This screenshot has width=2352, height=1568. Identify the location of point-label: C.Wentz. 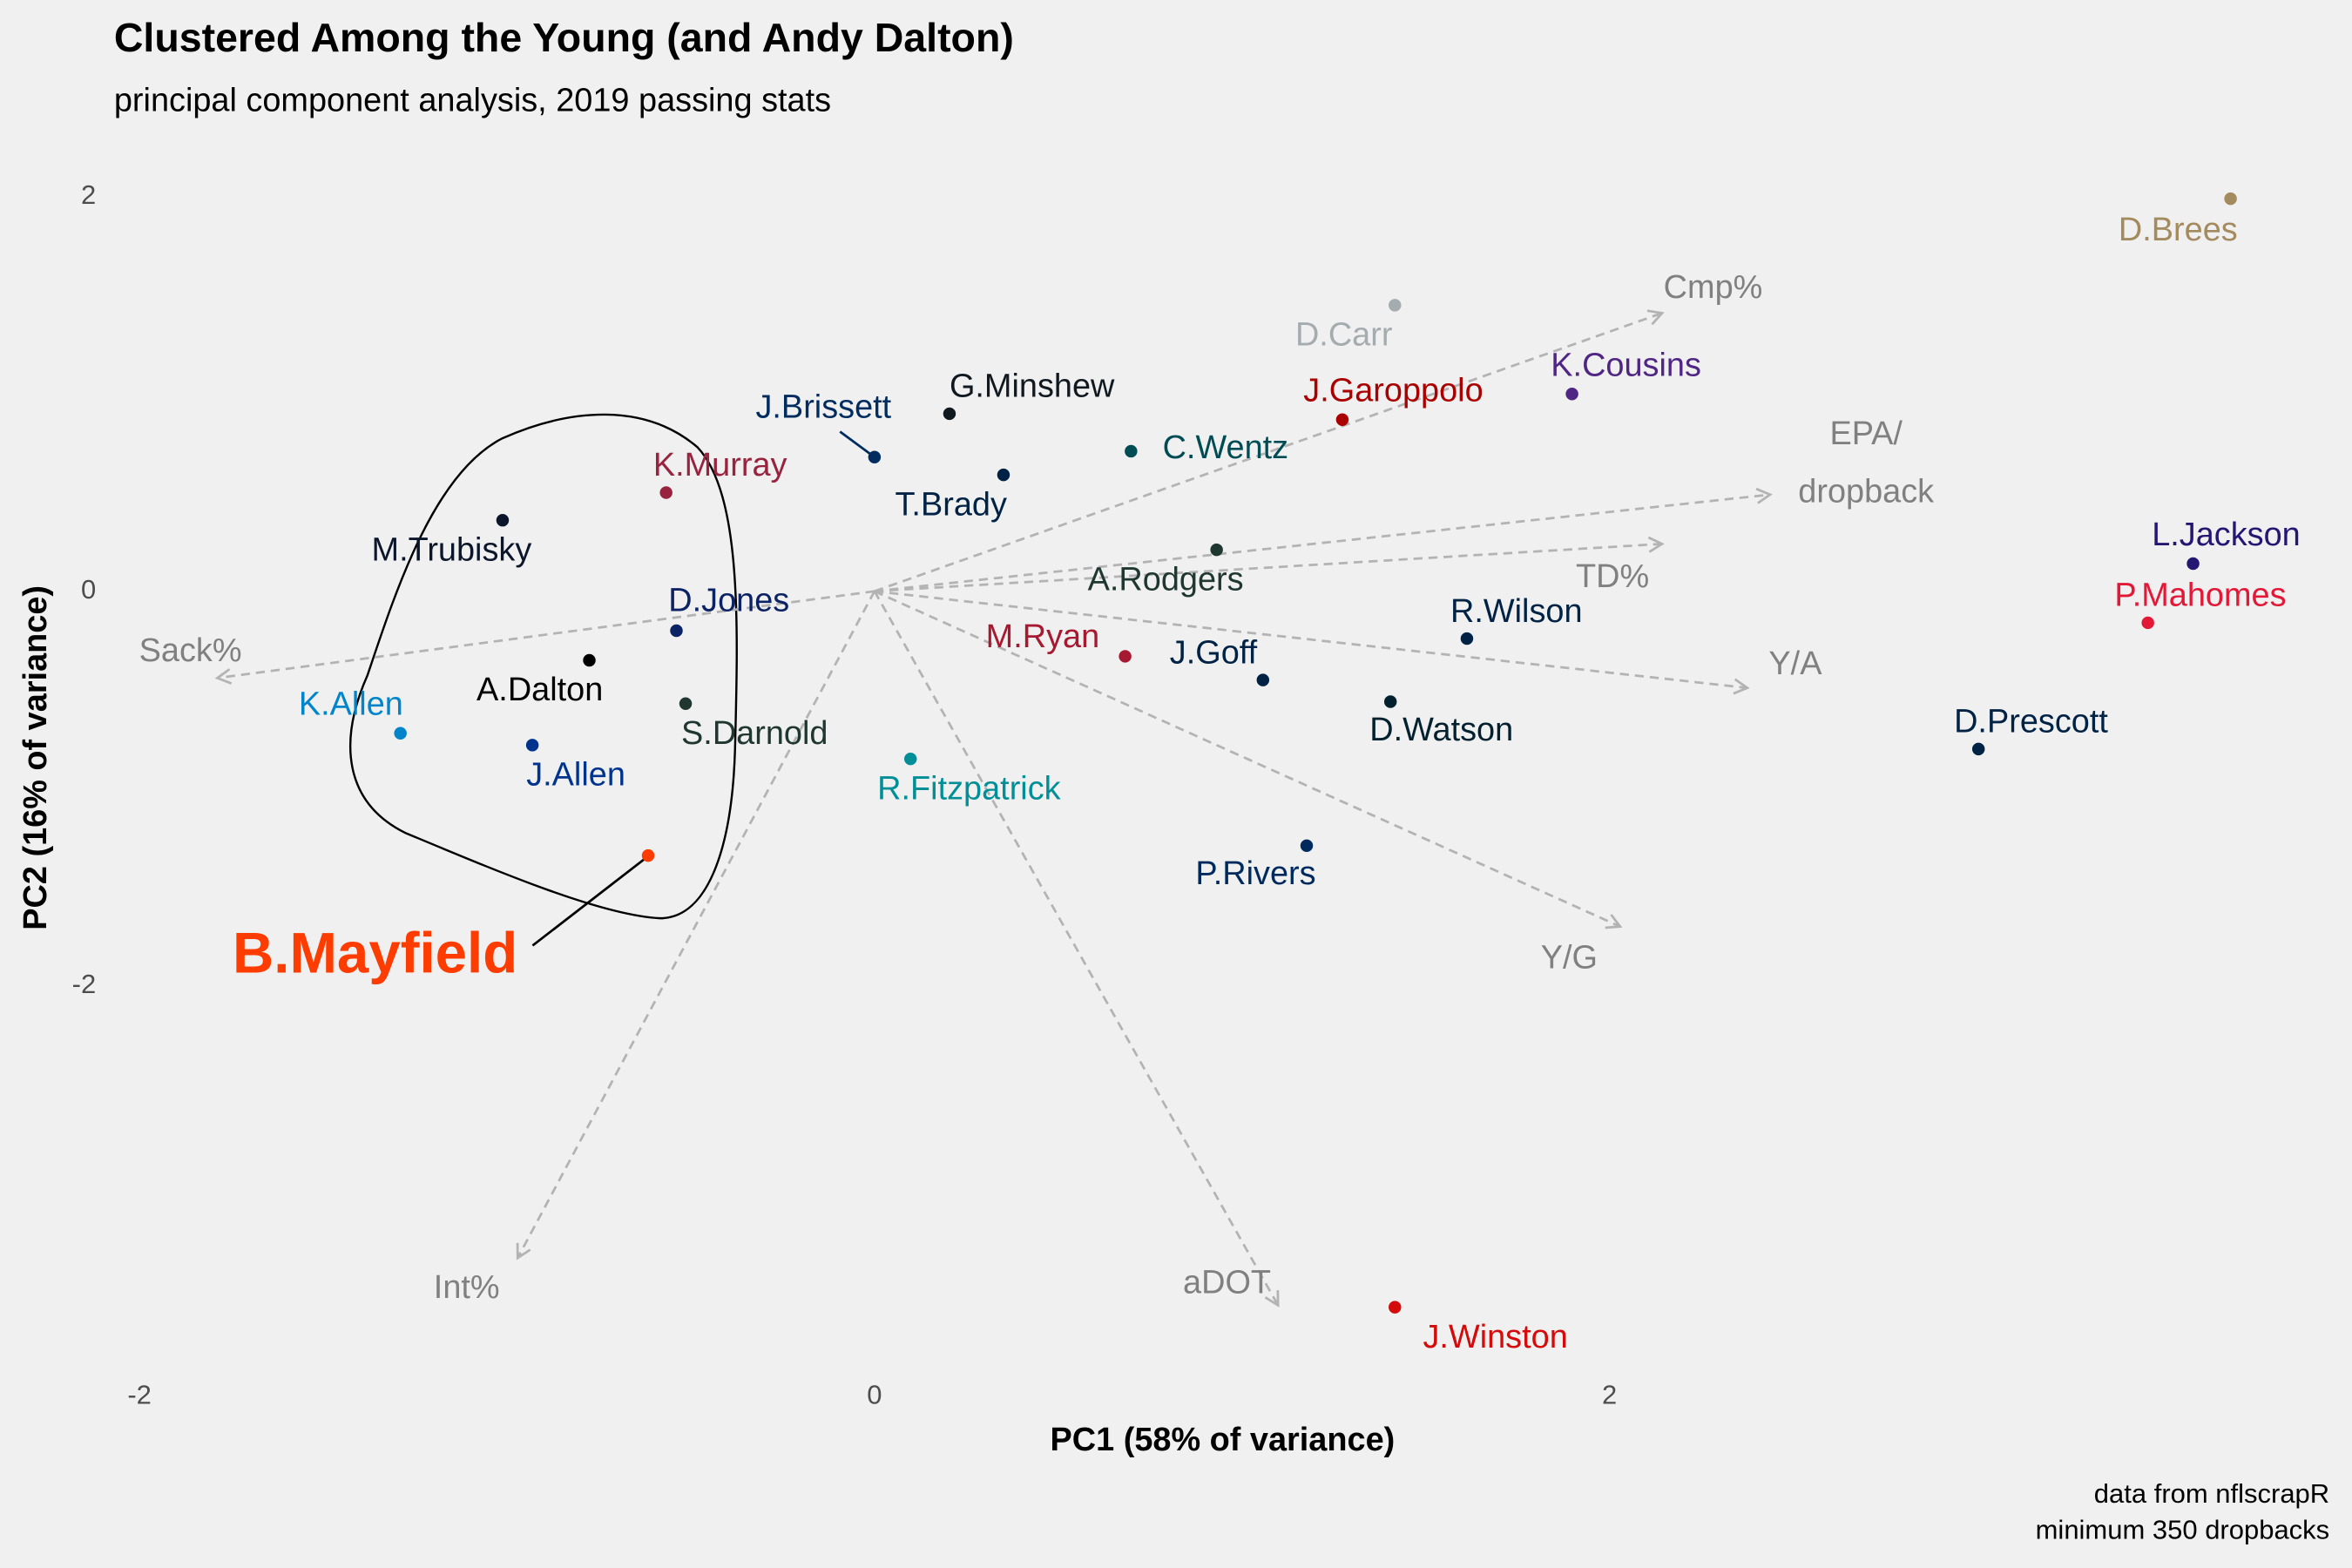
(1226, 447).